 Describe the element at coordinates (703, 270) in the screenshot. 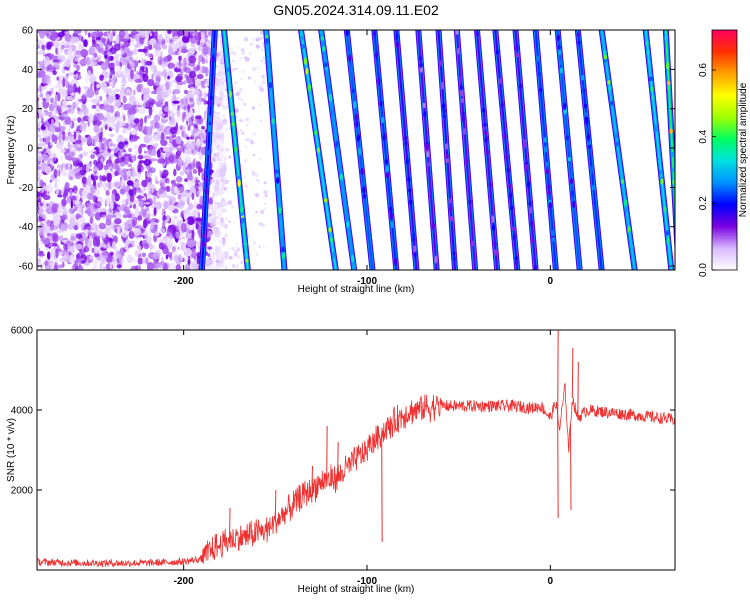

I see `colorbar-tick-label: 0.0` at that location.